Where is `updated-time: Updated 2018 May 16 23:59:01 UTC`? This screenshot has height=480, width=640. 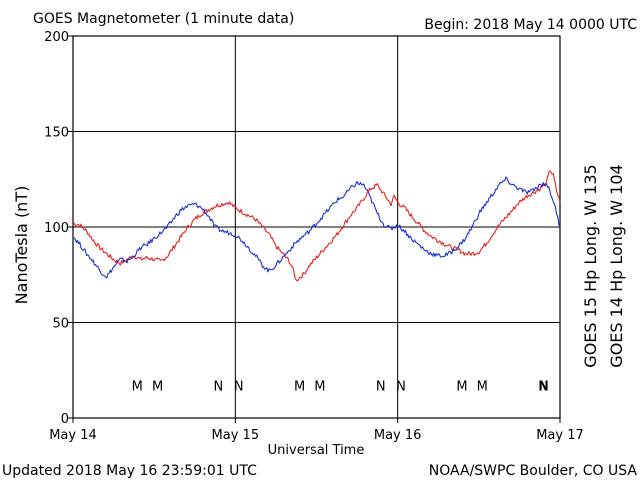
updated-time: Updated 2018 May 16 23:59:01 UTC is located at coordinates (129, 471).